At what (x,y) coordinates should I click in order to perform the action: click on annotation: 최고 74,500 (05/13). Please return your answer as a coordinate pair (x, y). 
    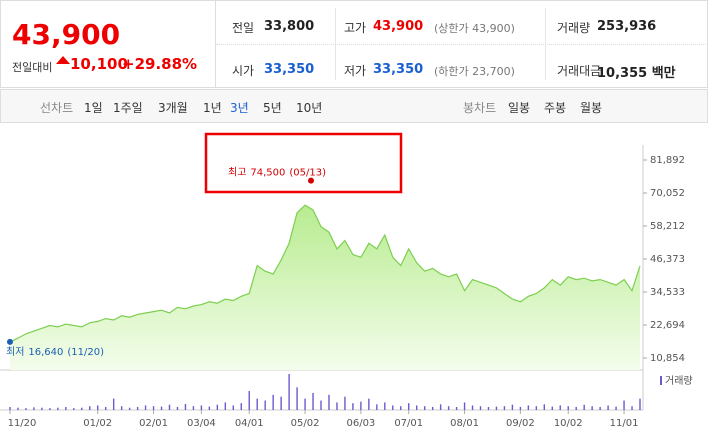
    Looking at the image, I should click on (277, 173).